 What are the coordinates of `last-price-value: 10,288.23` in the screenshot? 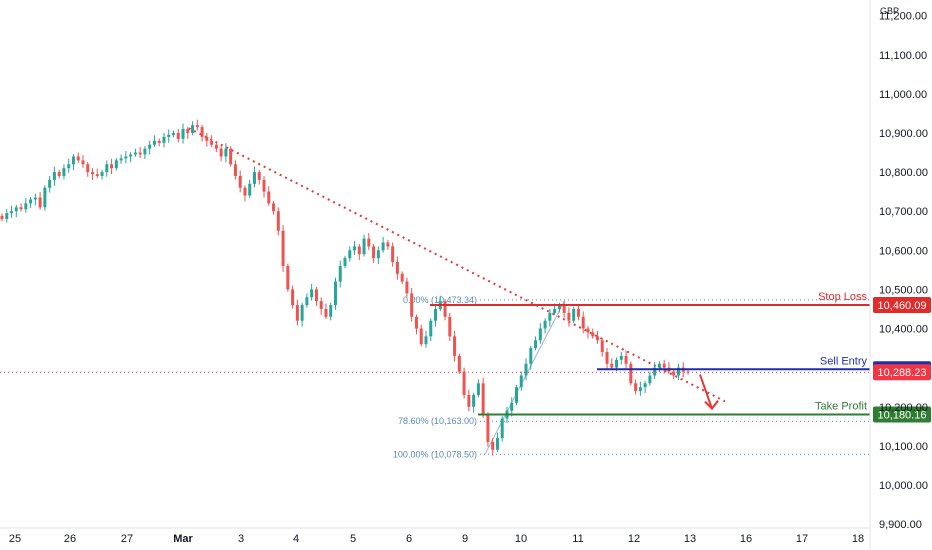 It's located at (902, 373).